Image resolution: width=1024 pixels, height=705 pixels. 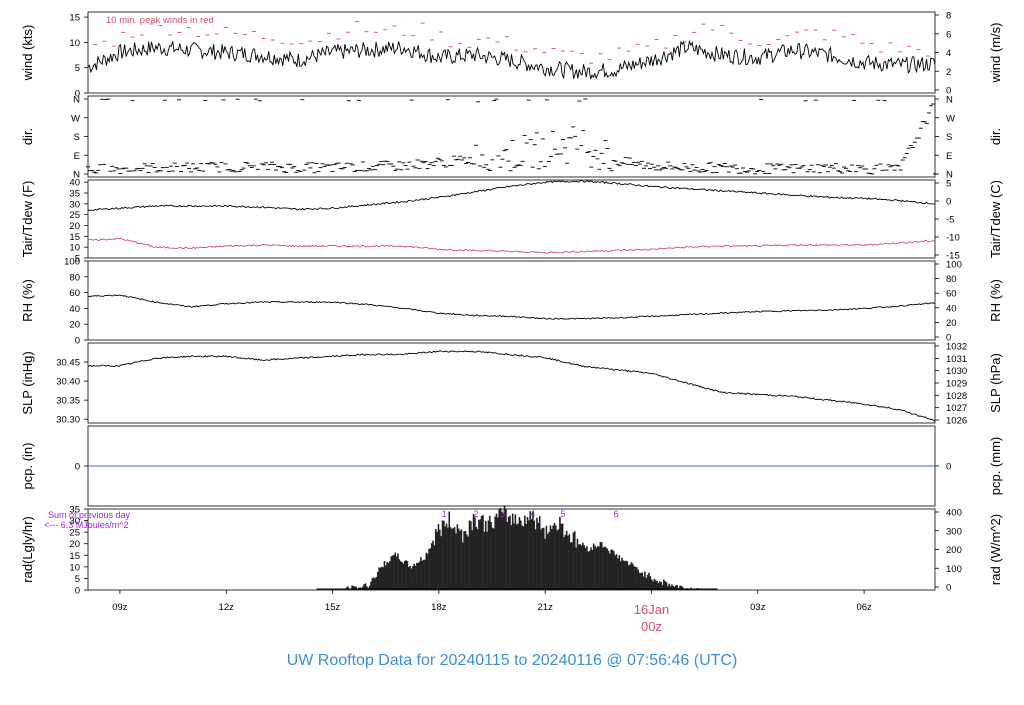 I want to click on ytick-label-left-slp: 30.35, so click(x=68, y=401).